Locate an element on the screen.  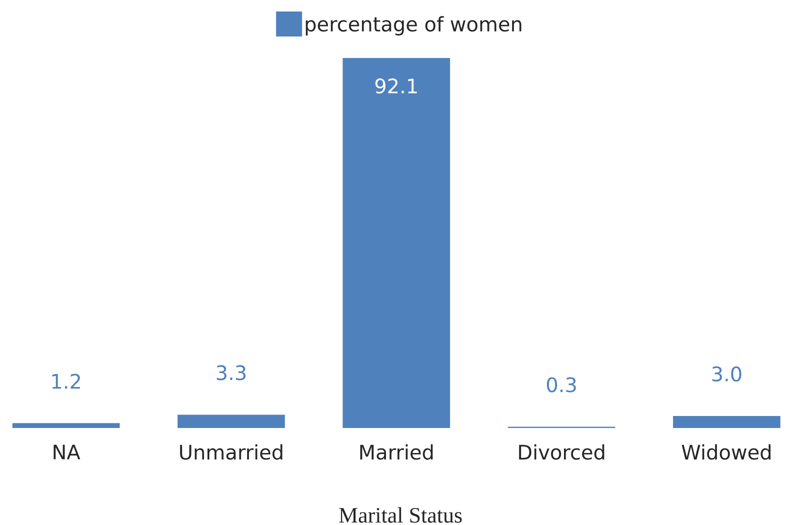
x-tick-label: Divorced is located at coordinates (561, 452).